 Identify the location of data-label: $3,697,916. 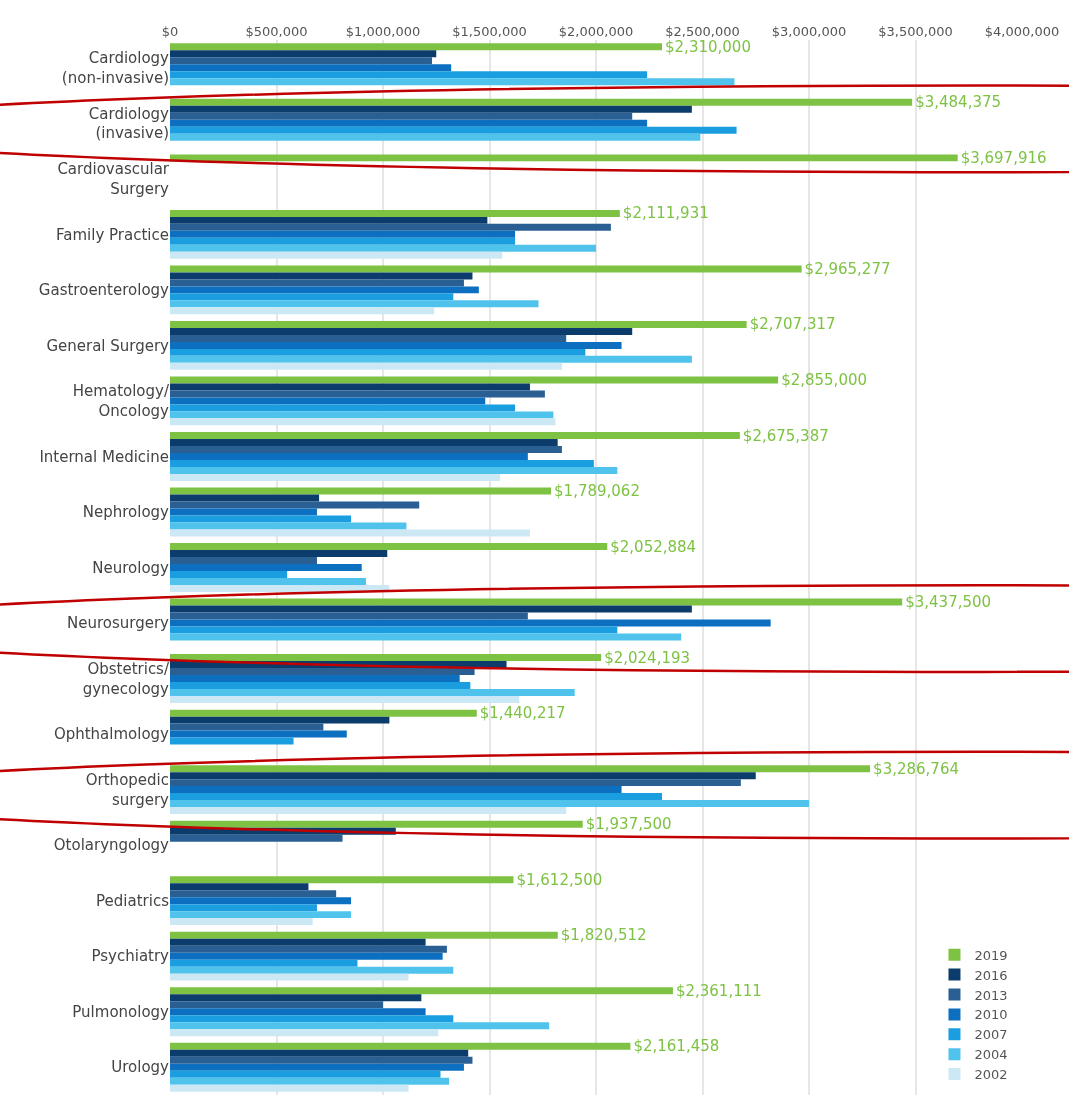
(1003, 157).